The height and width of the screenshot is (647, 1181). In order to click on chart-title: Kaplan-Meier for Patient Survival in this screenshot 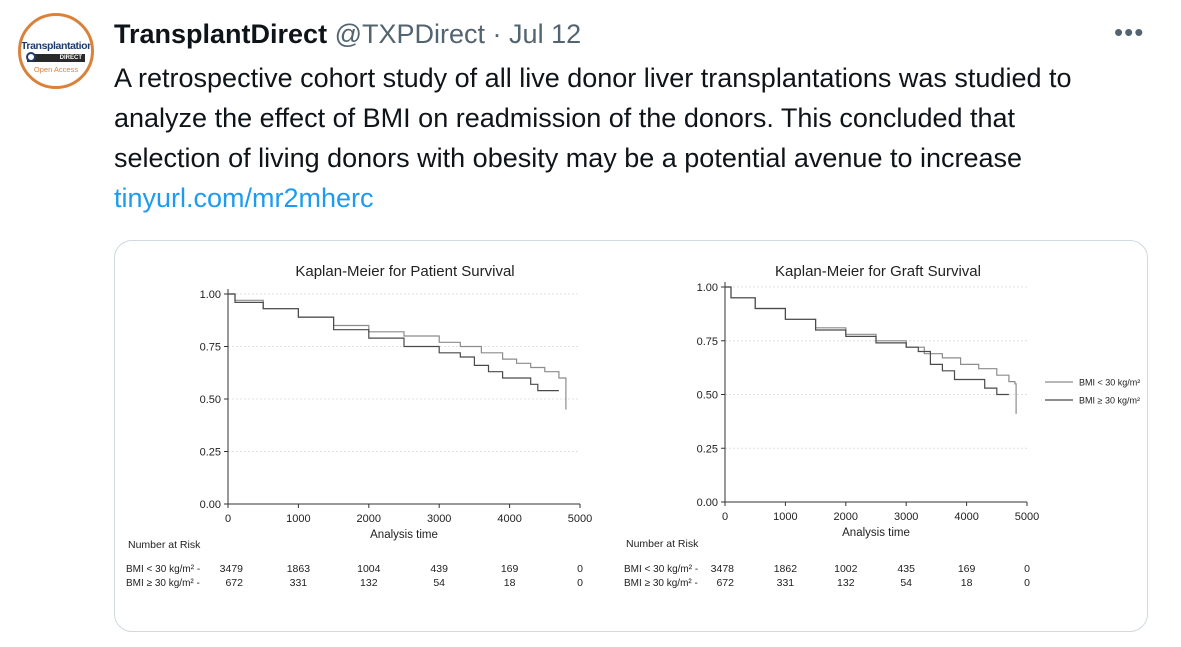, I will do `click(404, 271)`.